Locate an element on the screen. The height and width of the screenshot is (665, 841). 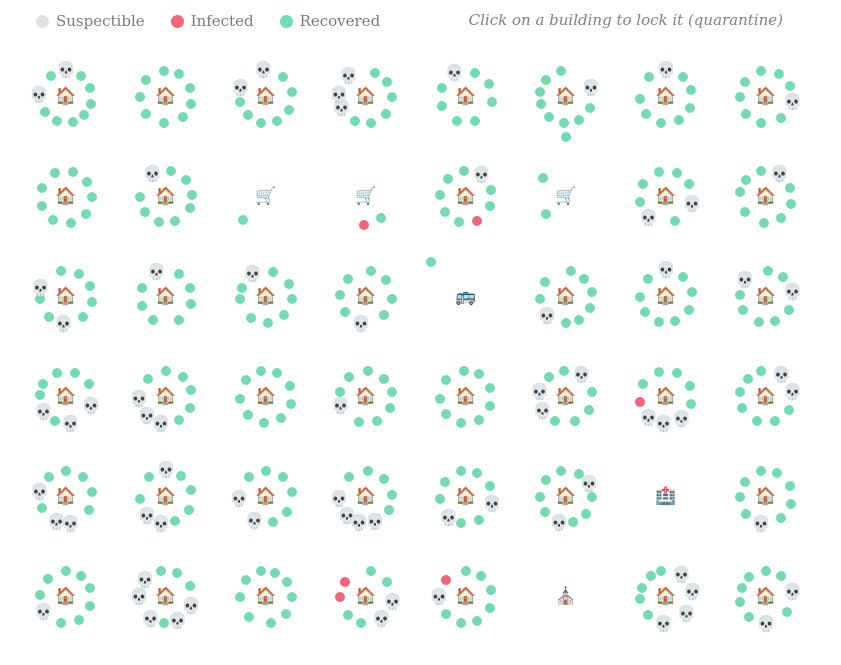
bus-stop-icon: 🚌 is located at coordinates (466, 296).